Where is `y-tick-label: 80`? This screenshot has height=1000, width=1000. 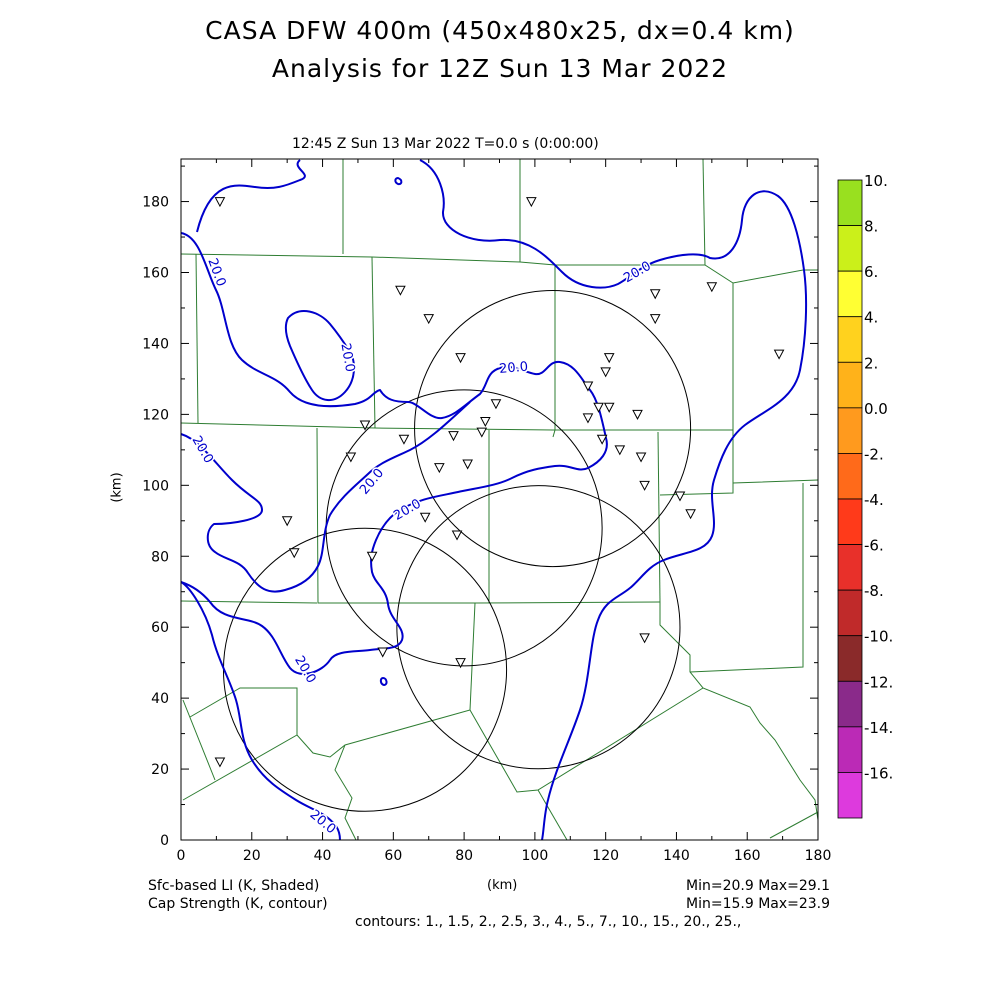 y-tick-label: 80 is located at coordinates (160, 557).